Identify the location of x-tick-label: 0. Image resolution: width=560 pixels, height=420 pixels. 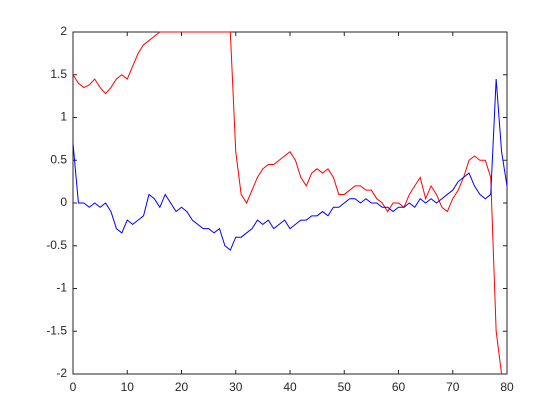
(73, 387).